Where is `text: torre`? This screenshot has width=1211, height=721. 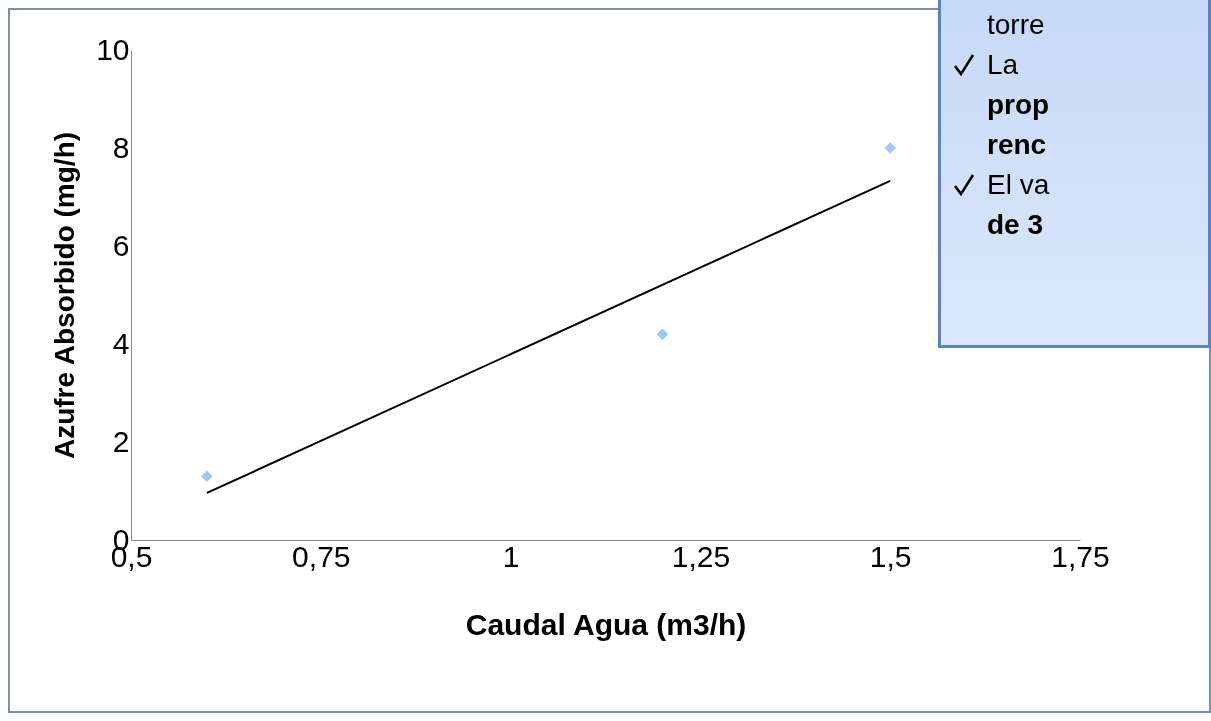 text: torre is located at coordinates (1016, 24).